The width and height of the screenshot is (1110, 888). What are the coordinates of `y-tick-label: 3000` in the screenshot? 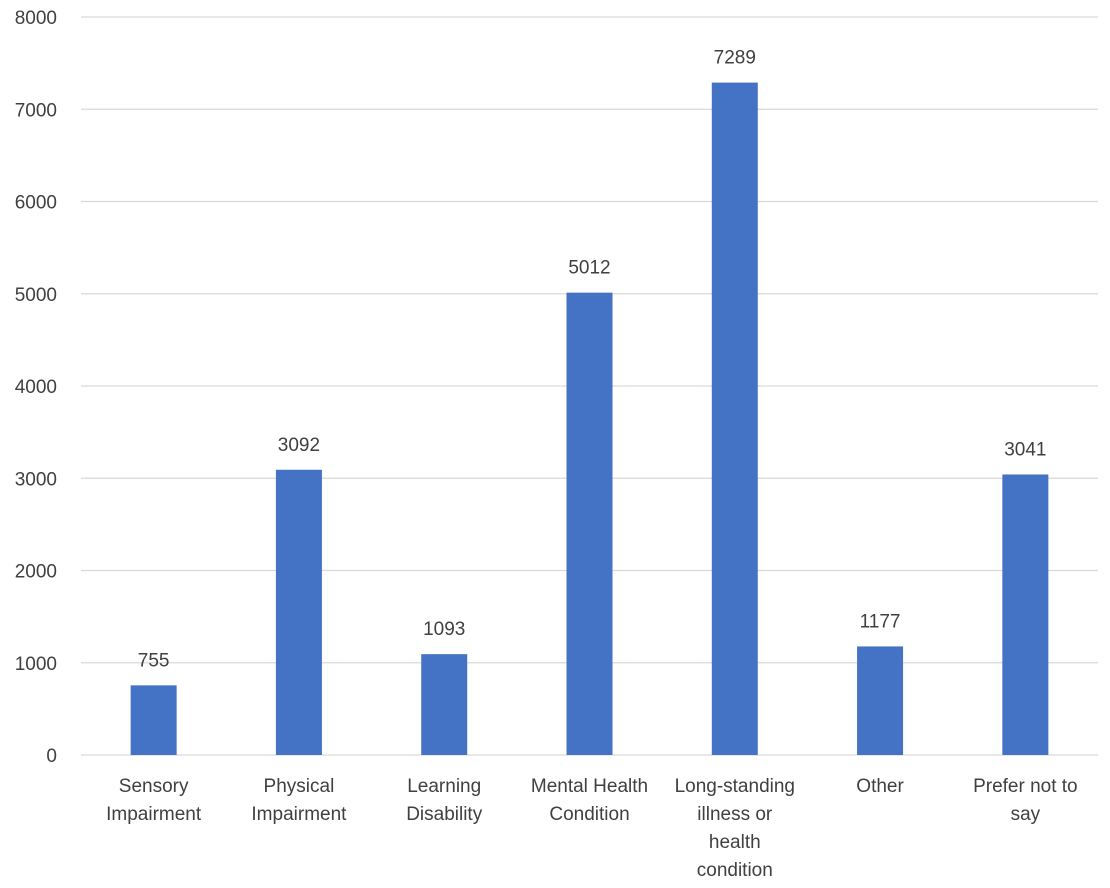 It's located at (36, 479).